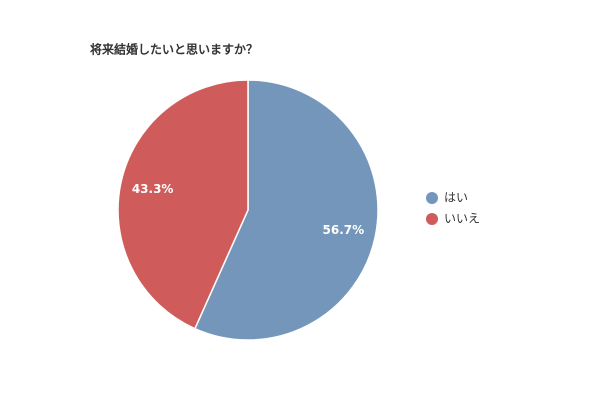 The height and width of the screenshot is (400, 600). What do you see at coordinates (183, 204) in the screenshot?
I see `pie-slice` at bounding box center [183, 204].